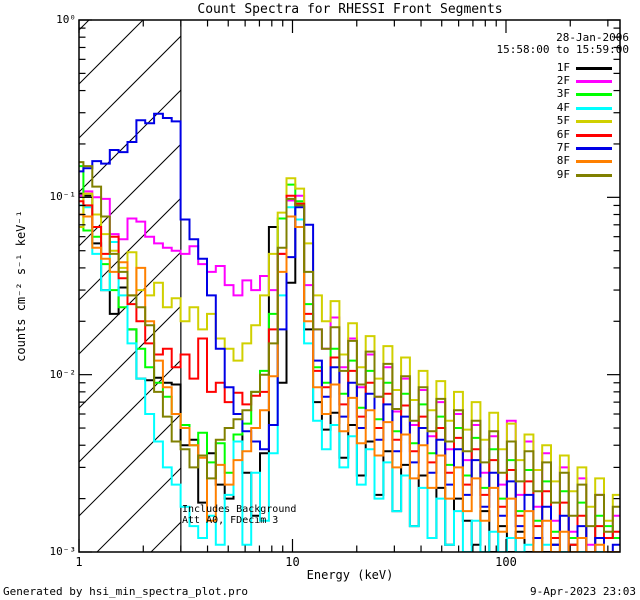 This screenshot has width=640, height=600. What do you see at coordinates (63, 551) in the screenshot?
I see `y-tick-label: 10⁻³` at bounding box center [63, 551].